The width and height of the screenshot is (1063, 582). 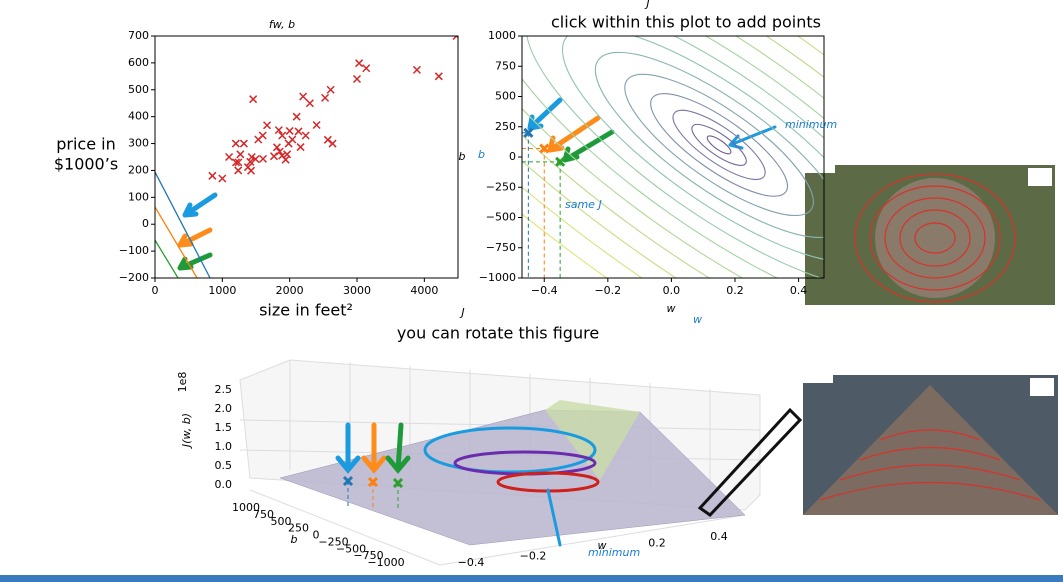 What do you see at coordinates (719, 536) in the screenshot?
I see `w-tick-label: 0.4` at bounding box center [719, 536].